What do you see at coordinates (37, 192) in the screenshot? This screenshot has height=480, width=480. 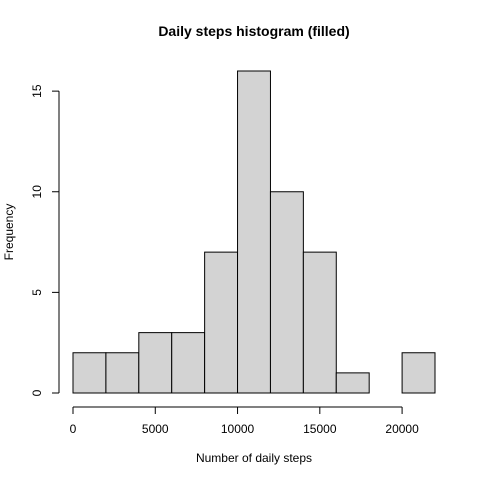 I see `y-tick-label: 10` at bounding box center [37, 192].